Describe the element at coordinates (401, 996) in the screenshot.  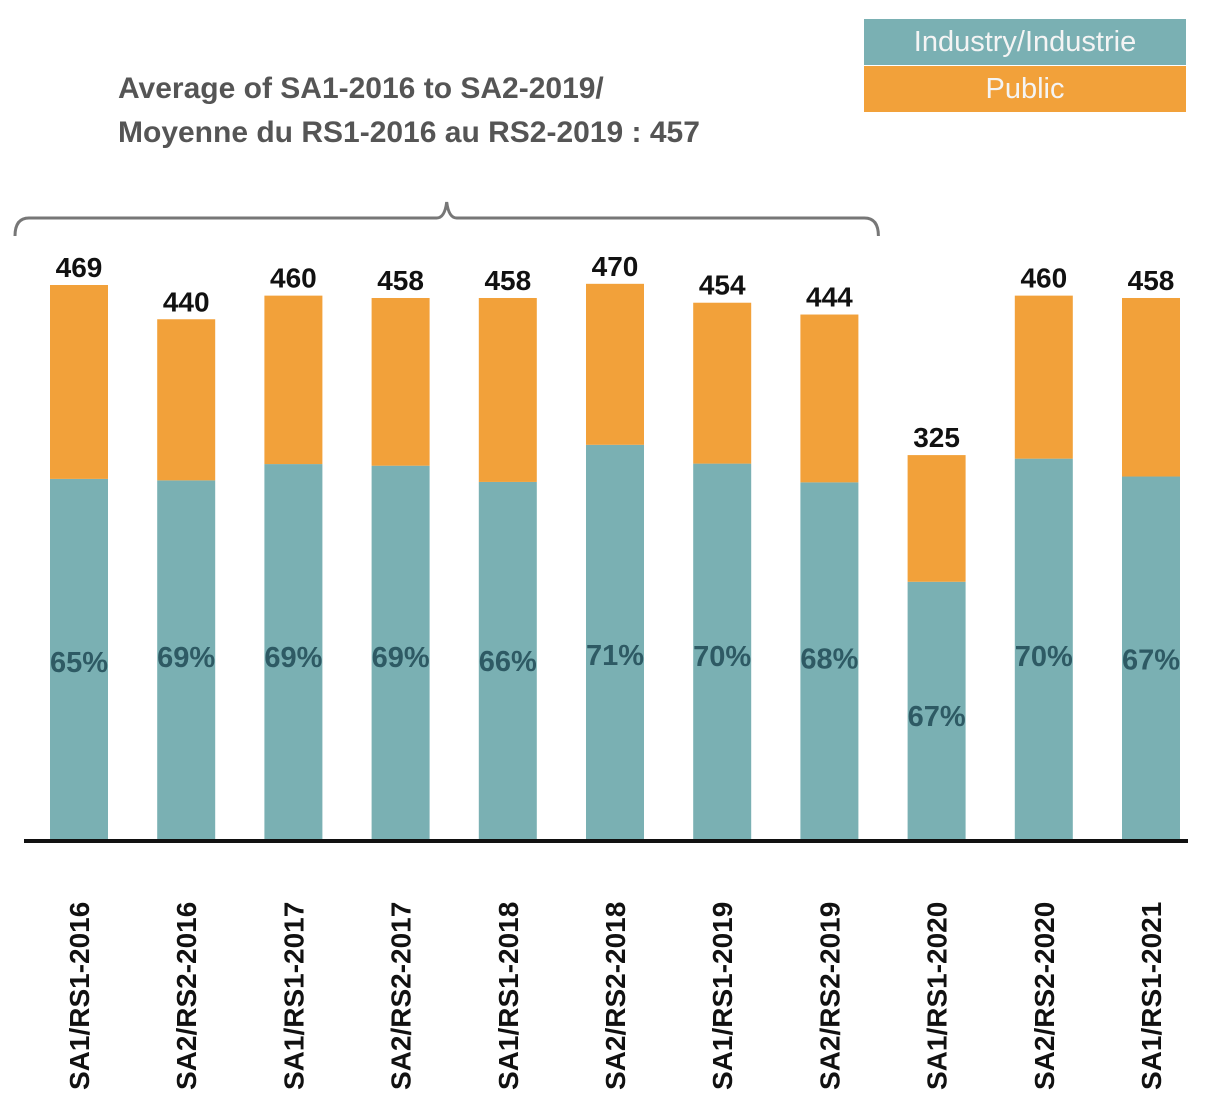
I see `x-tick-label: SA2/RS2-2017` at that location.